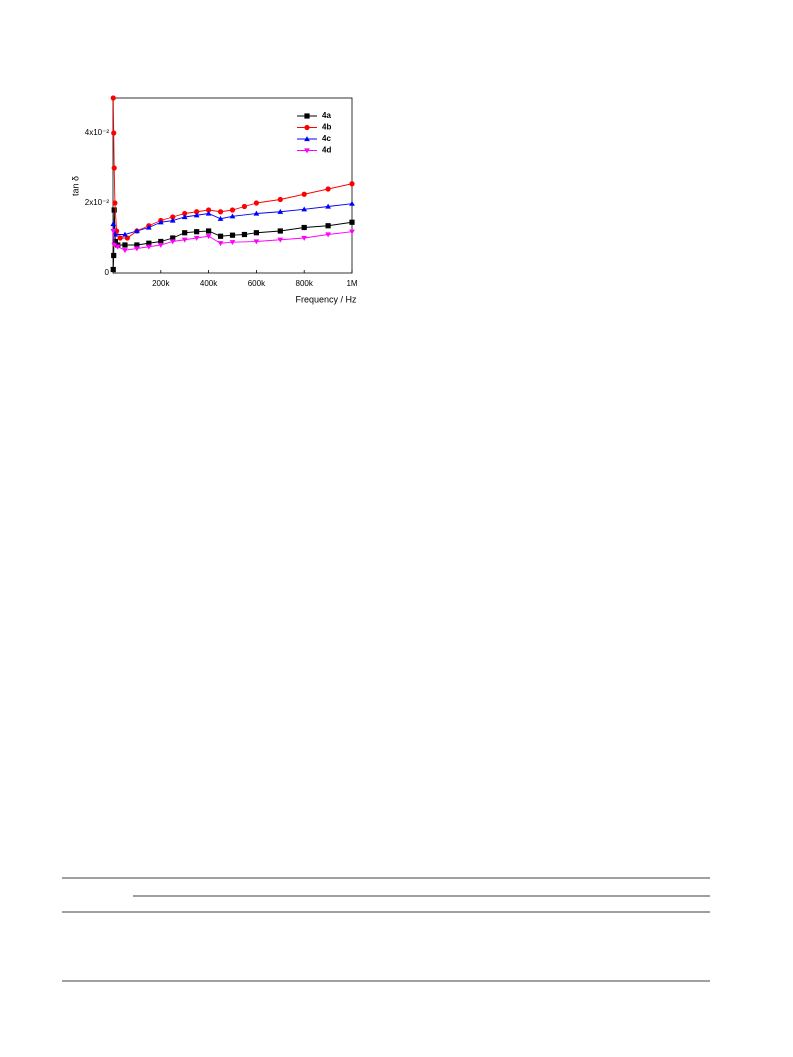  Describe the element at coordinates (107, 272) in the screenshot. I see `y-tick-label: 0` at that location.